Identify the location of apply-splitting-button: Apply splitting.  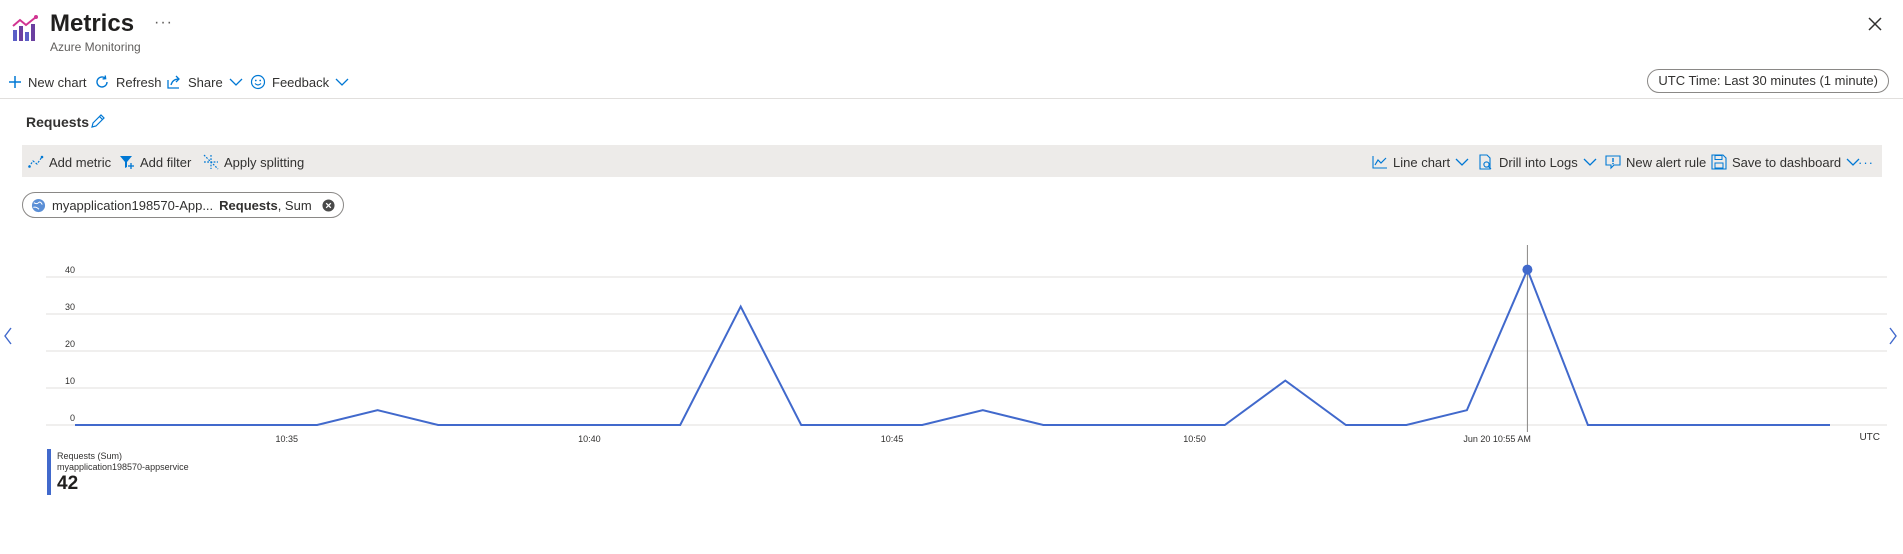
(253, 162).